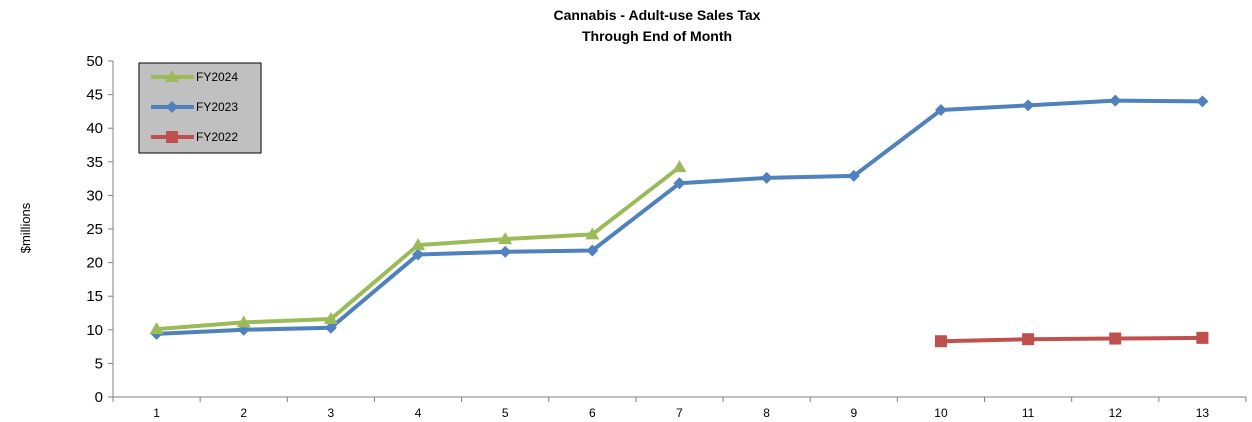 The image size is (1252, 422). Describe the element at coordinates (217, 77) in the screenshot. I see `legend-label-fy2024: FY2024` at that location.